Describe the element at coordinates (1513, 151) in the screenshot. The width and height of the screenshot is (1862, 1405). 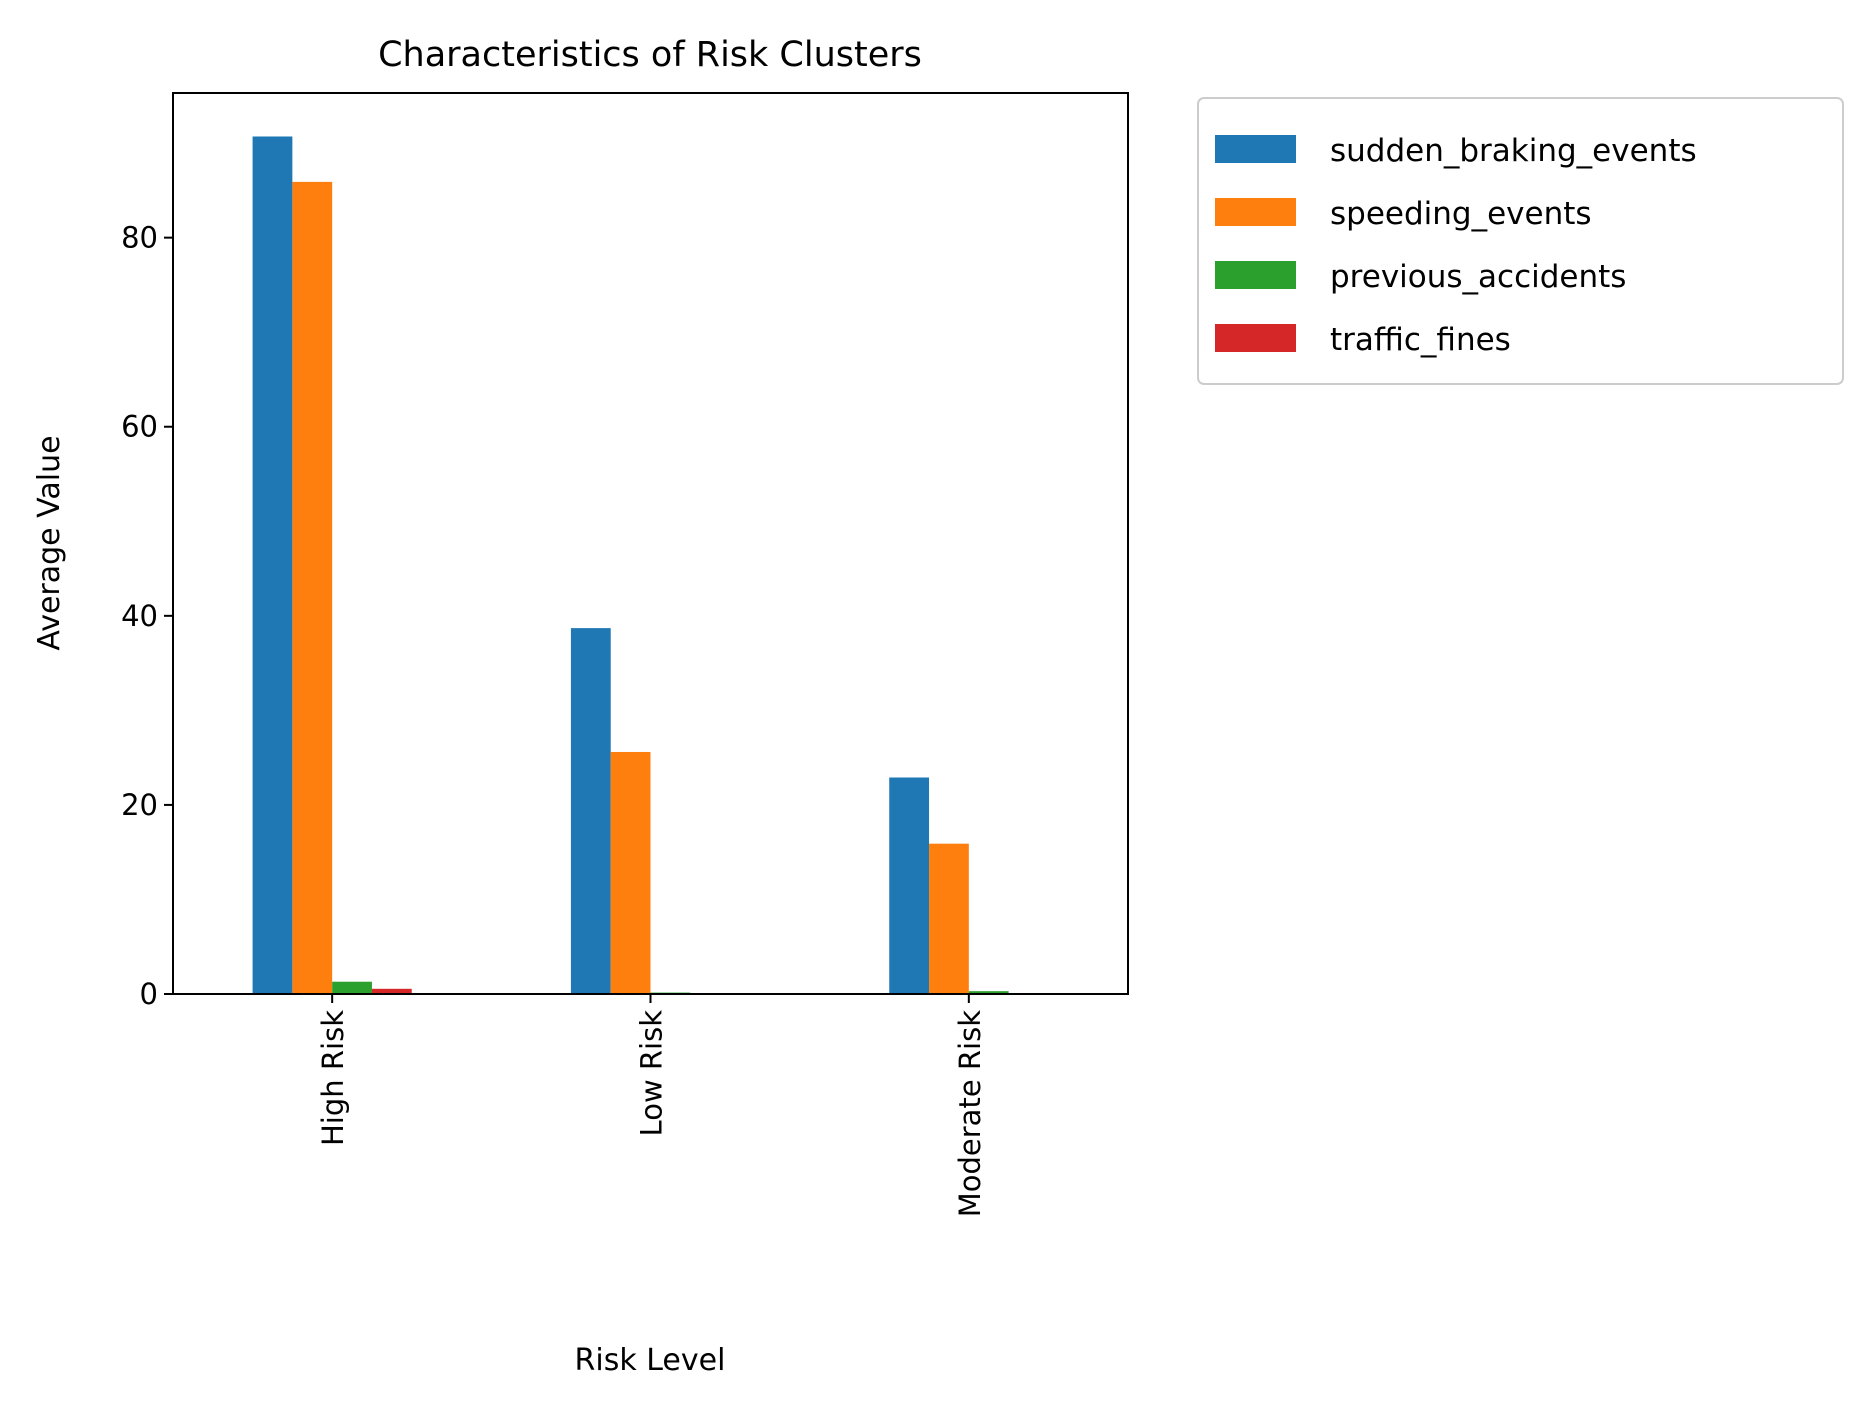
I see `legend-label: sudden_braking_events` at that location.